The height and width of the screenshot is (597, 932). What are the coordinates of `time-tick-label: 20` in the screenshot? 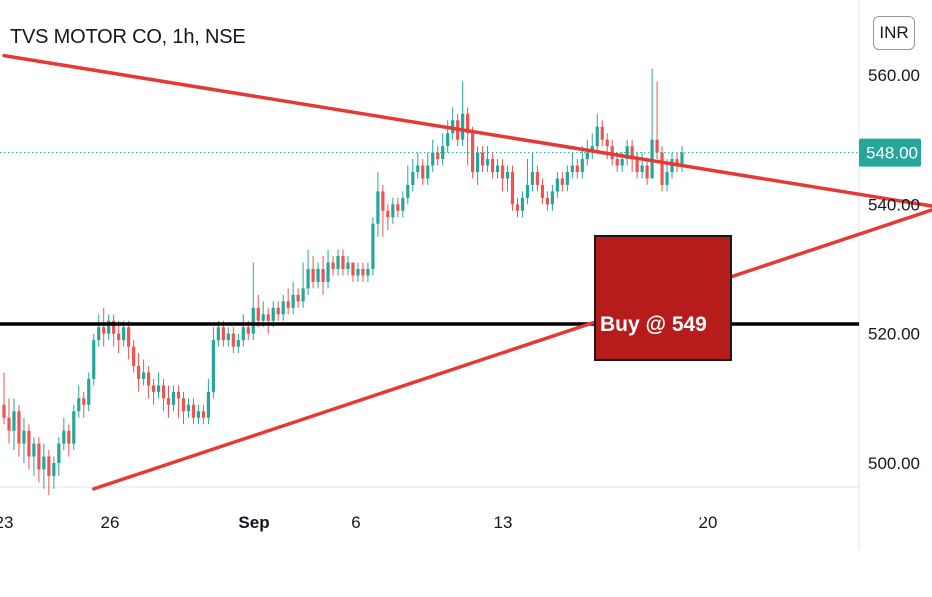 It's located at (708, 522).